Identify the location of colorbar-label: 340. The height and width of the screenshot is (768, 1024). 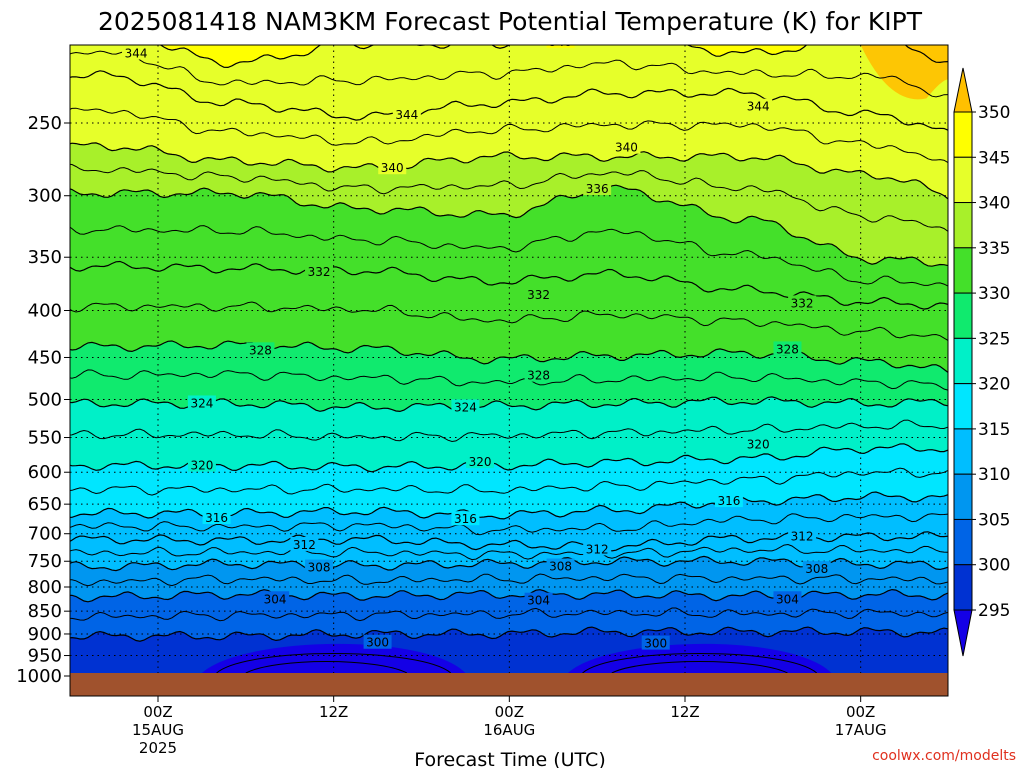
(994, 204).